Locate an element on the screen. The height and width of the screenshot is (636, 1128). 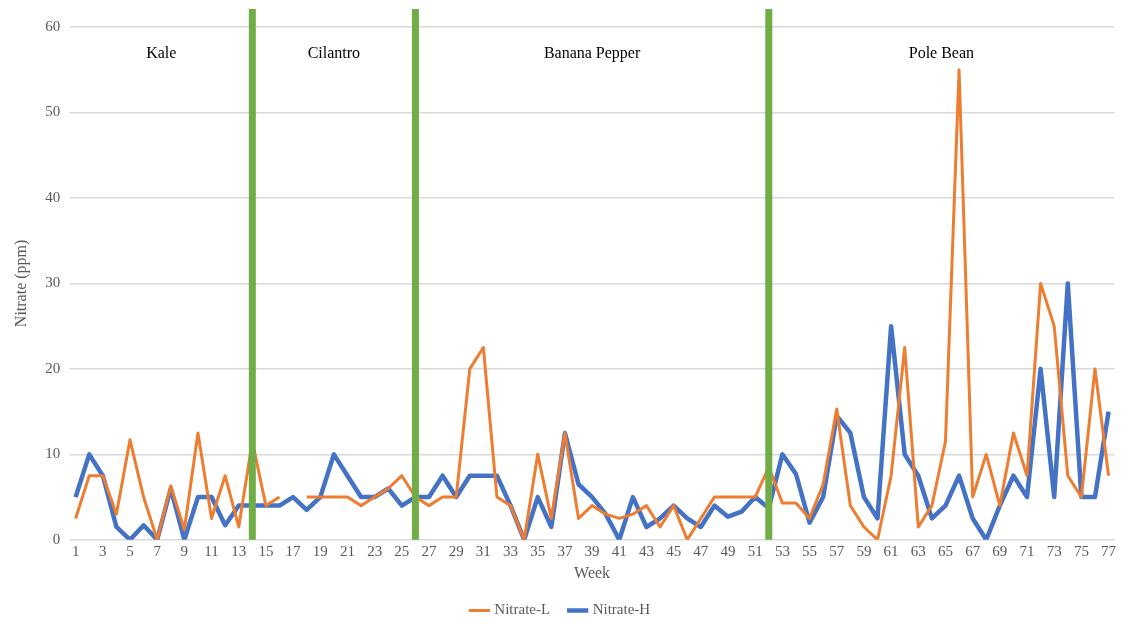
x-tick-label: 65 is located at coordinates (945, 550).